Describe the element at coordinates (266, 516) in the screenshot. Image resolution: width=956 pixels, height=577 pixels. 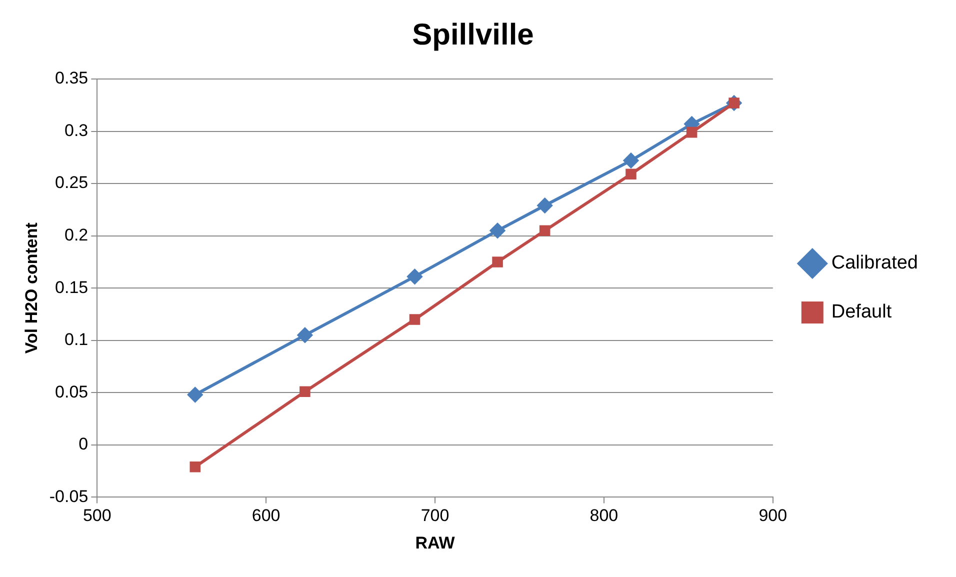
I see `x-tick-label: 600` at that location.